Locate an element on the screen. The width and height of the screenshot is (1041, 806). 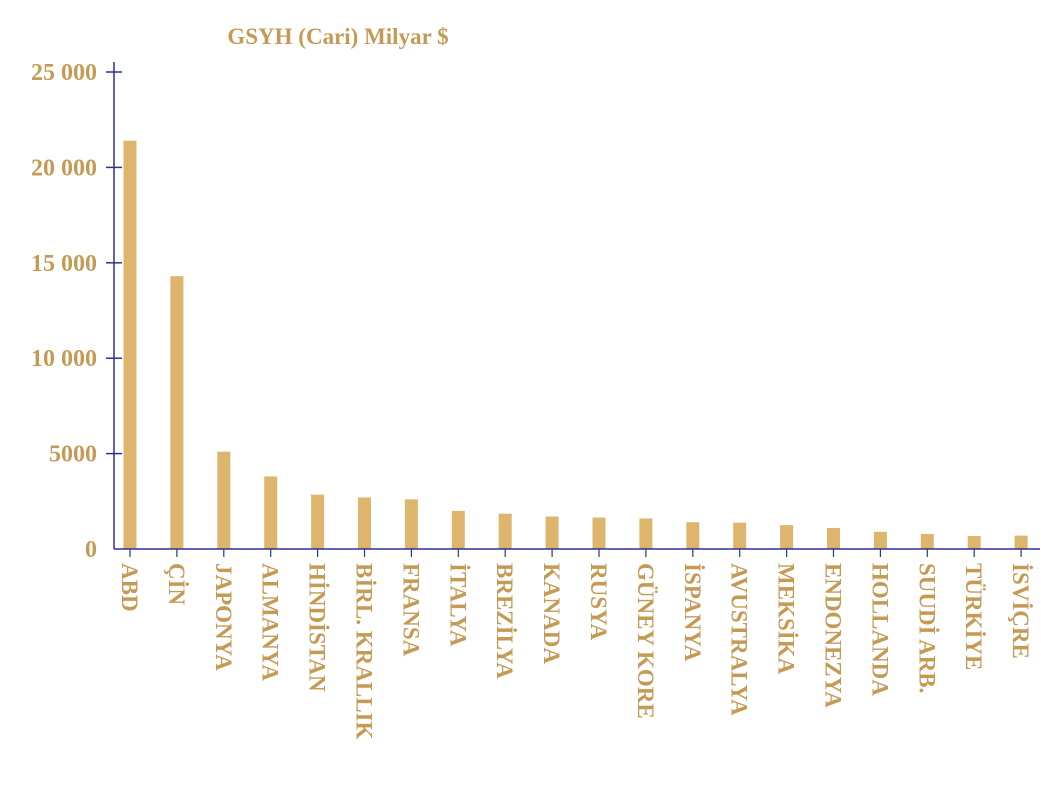
x-tick-label: HİNDİSTAN is located at coordinates (317, 627).